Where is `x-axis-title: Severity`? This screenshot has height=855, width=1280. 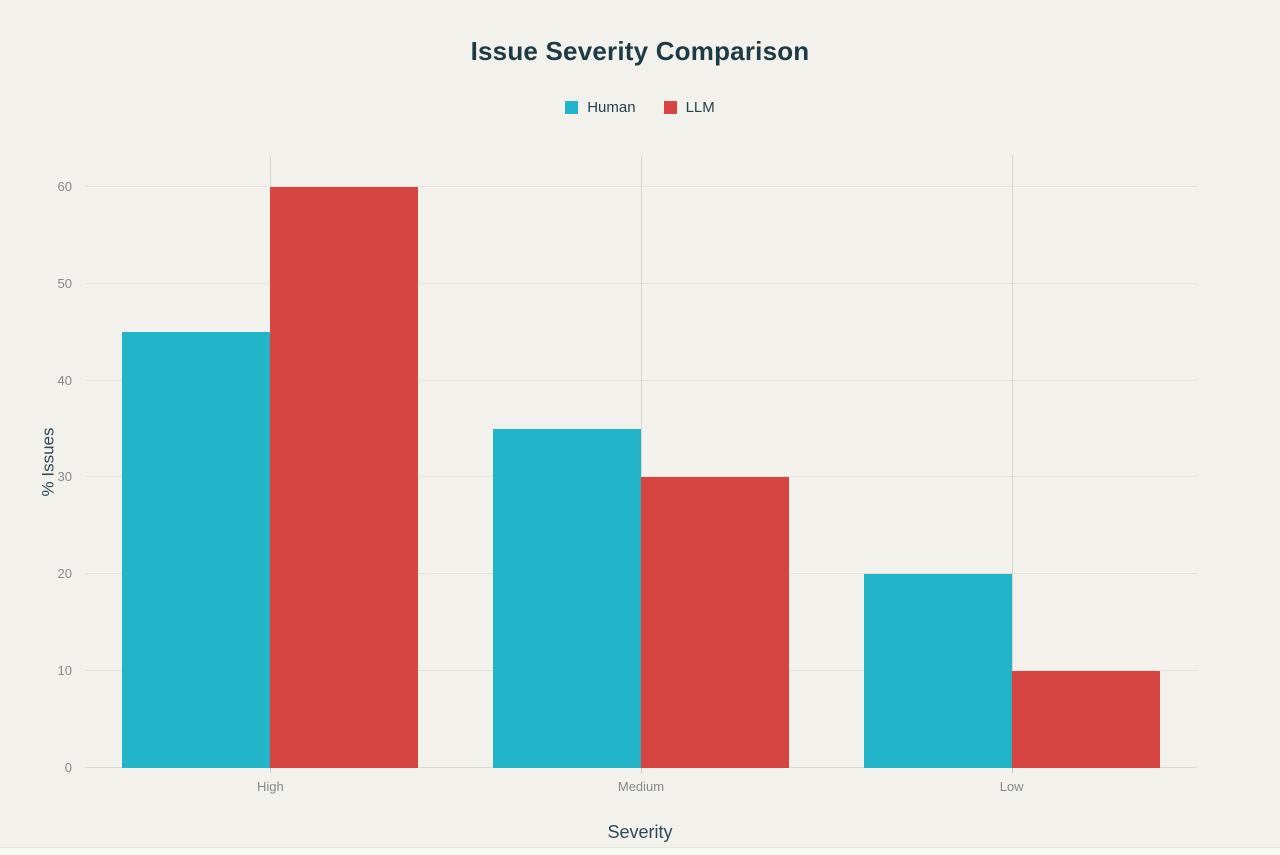
x-axis-title: Severity is located at coordinates (640, 832).